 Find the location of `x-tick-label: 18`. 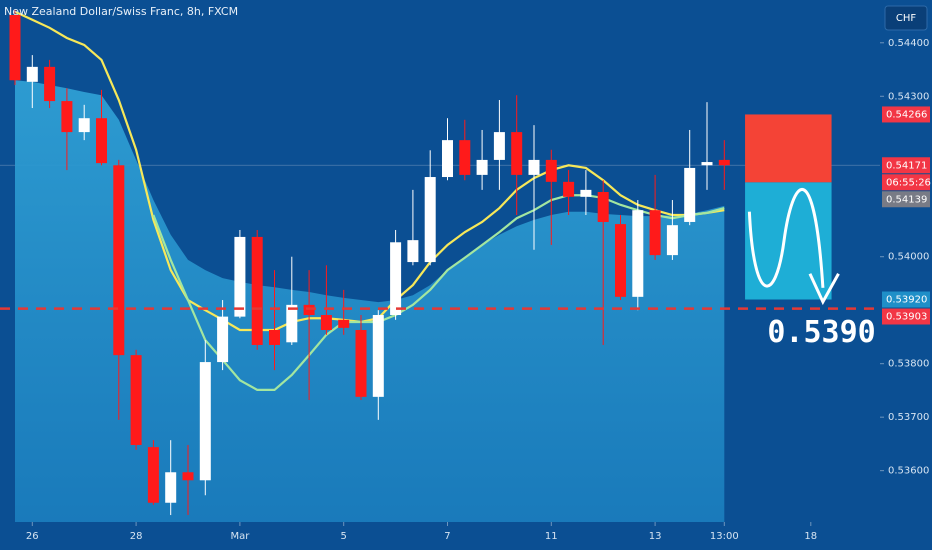

x-tick-label: 18 is located at coordinates (810, 536).